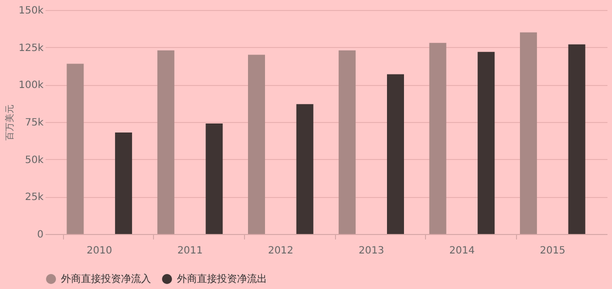 The width and height of the screenshot is (612, 289). I want to click on y-axis-title: 百万美元, so click(10, 122).